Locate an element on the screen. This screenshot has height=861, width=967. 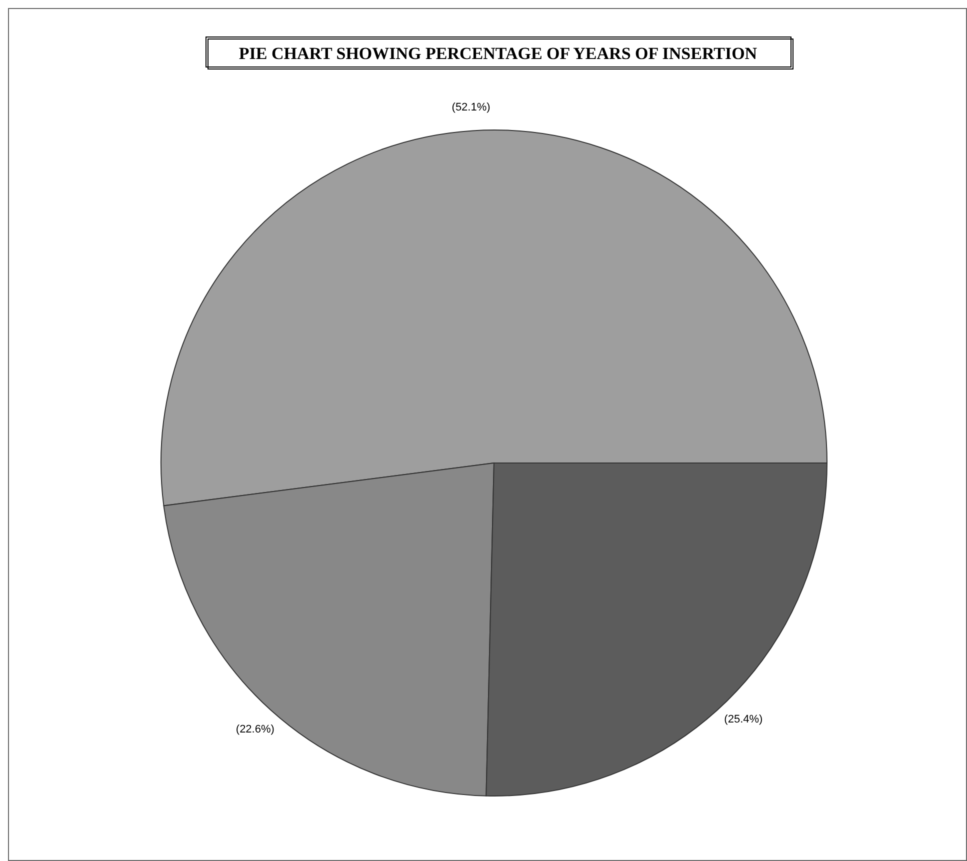
data-label: (22.6%) is located at coordinates (255, 729).